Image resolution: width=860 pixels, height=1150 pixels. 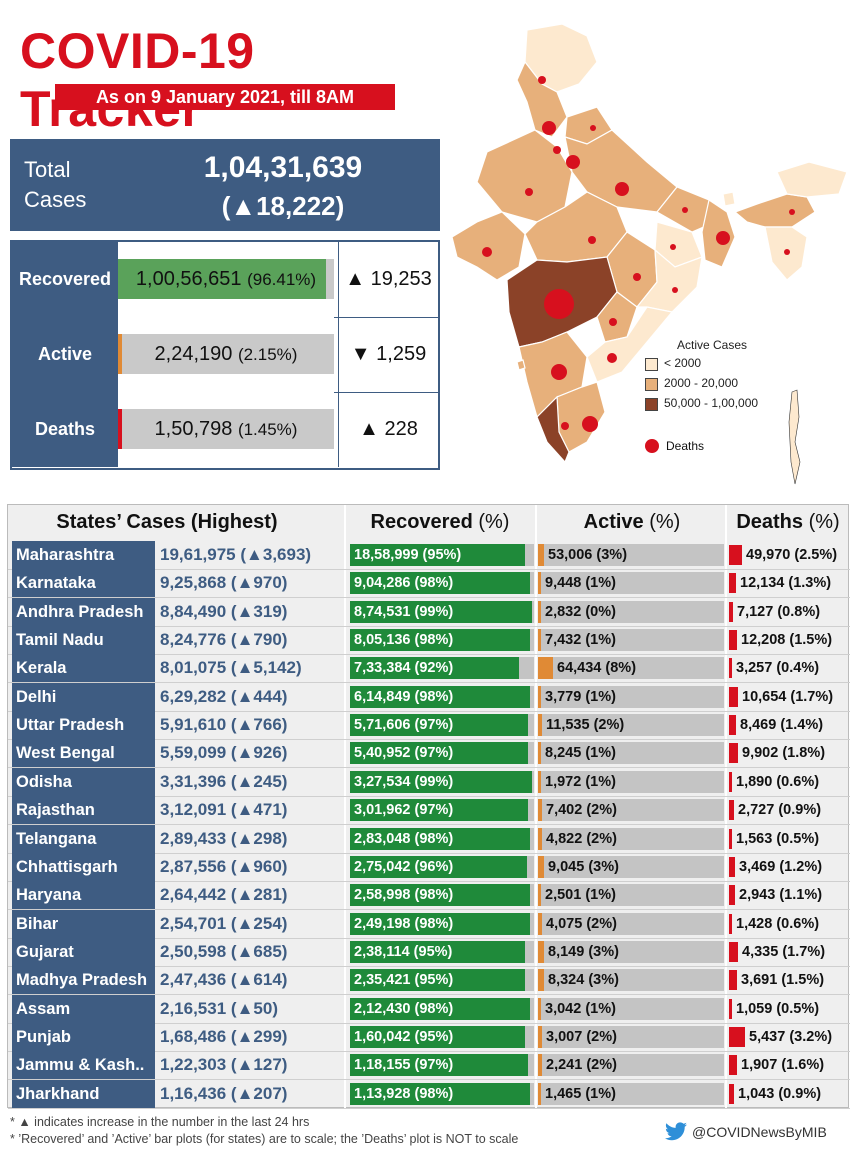 What do you see at coordinates (563, 1094) in the screenshot?
I see `active-value: 1,465` at bounding box center [563, 1094].